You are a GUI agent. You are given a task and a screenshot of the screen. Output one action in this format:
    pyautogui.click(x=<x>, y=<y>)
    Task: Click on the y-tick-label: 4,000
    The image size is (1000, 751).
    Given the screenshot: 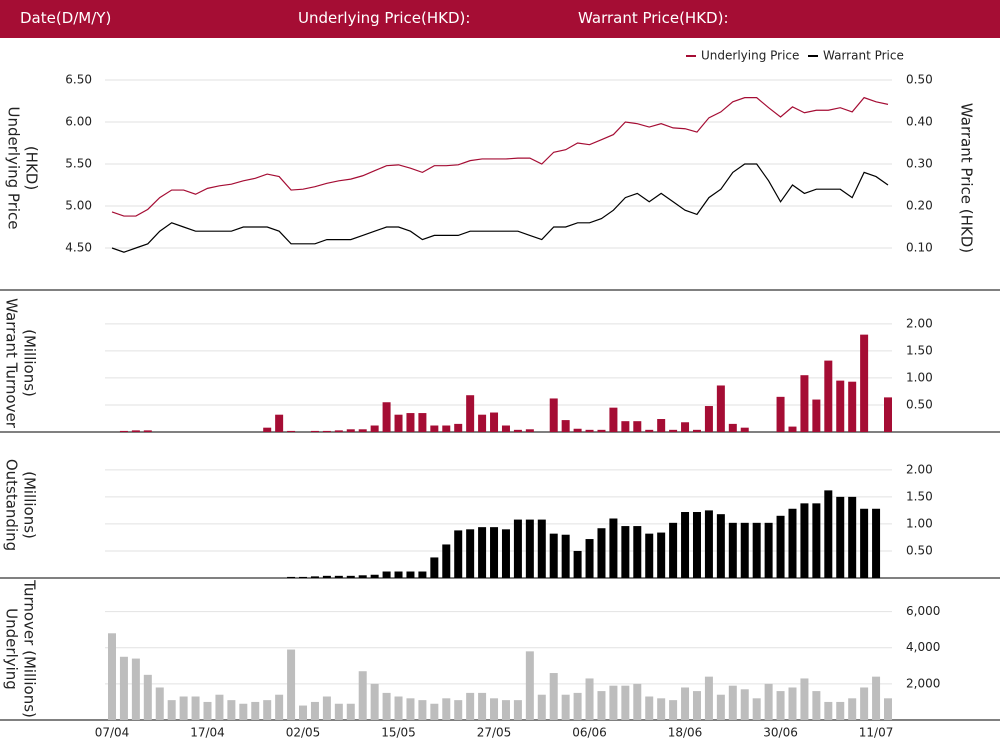 What is the action you would take?
    pyautogui.click(x=923, y=647)
    